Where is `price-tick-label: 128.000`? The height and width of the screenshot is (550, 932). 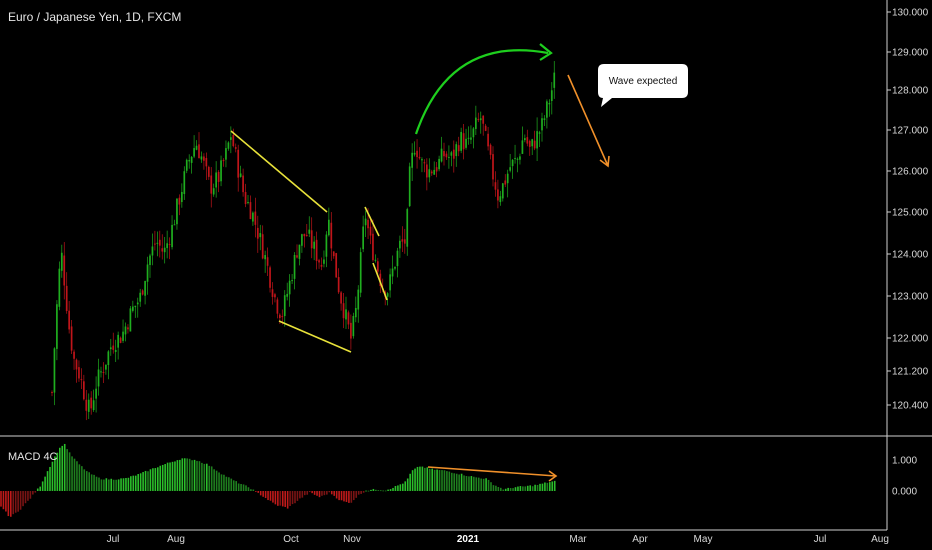 price-tick-label: 128.000 is located at coordinates (910, 91).